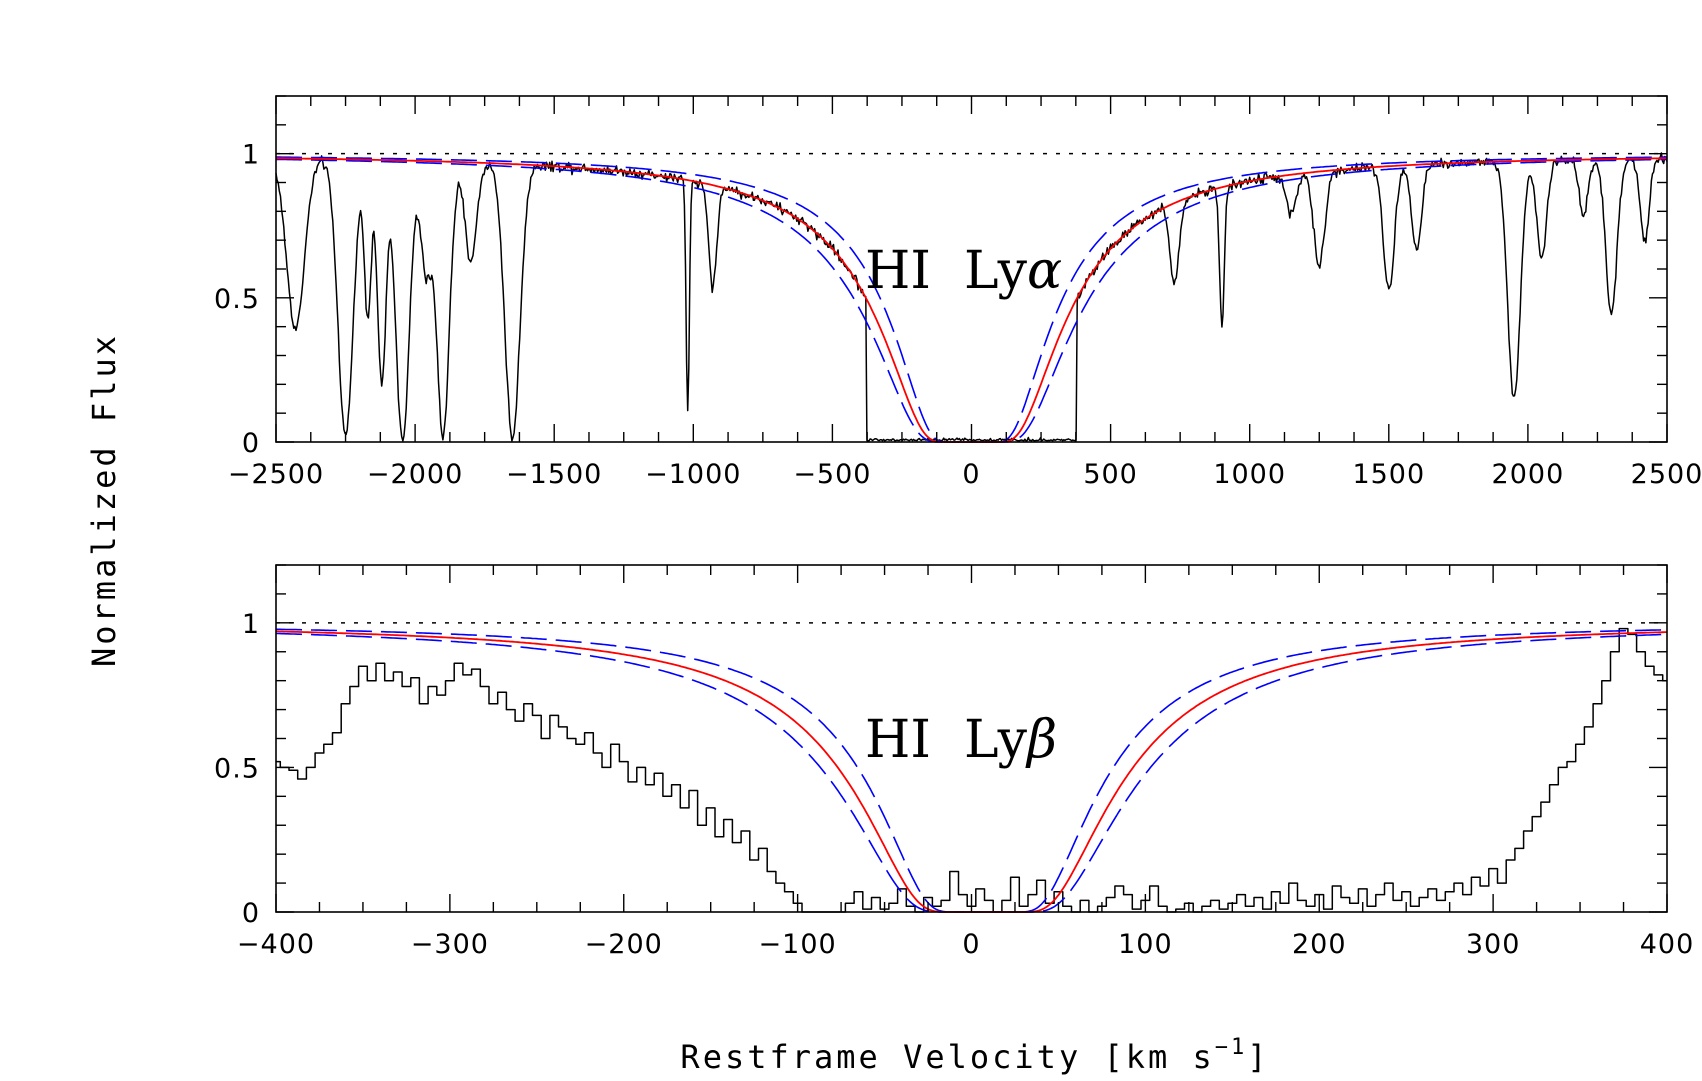  Describe the element at coordinates (1110, 474) in the screenshot. I see `lyman-alpha-x-tick-label: 500` at that location.